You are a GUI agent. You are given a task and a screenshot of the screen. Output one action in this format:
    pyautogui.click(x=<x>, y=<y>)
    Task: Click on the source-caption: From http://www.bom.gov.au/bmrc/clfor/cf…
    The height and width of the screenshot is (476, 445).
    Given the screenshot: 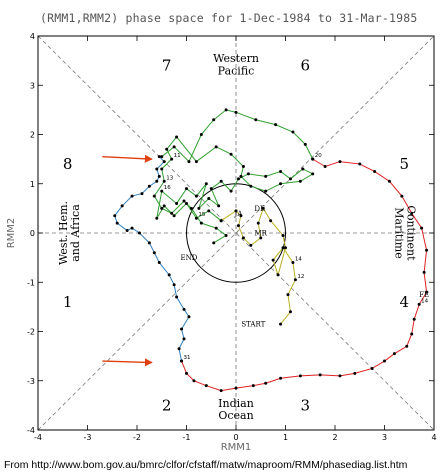 What is the action you would take?
    pyautogui.click(x=206, y=465)
    